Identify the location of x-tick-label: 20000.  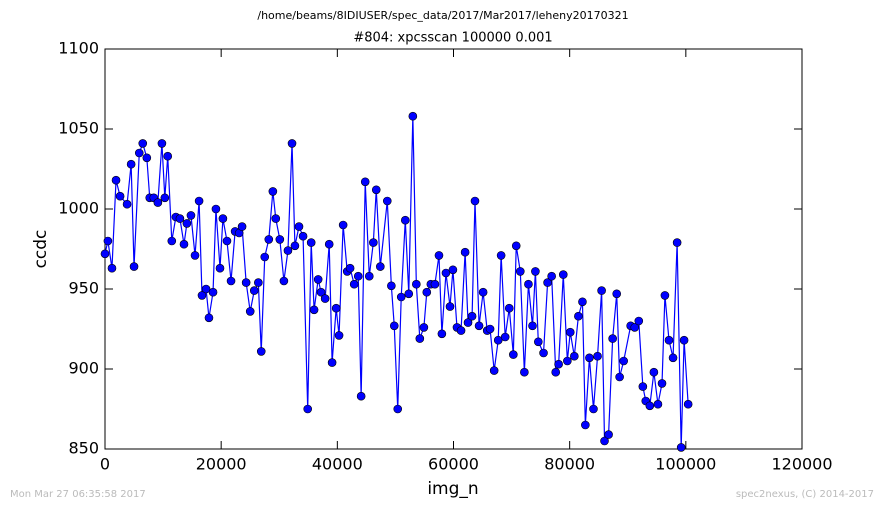
(221, 464).